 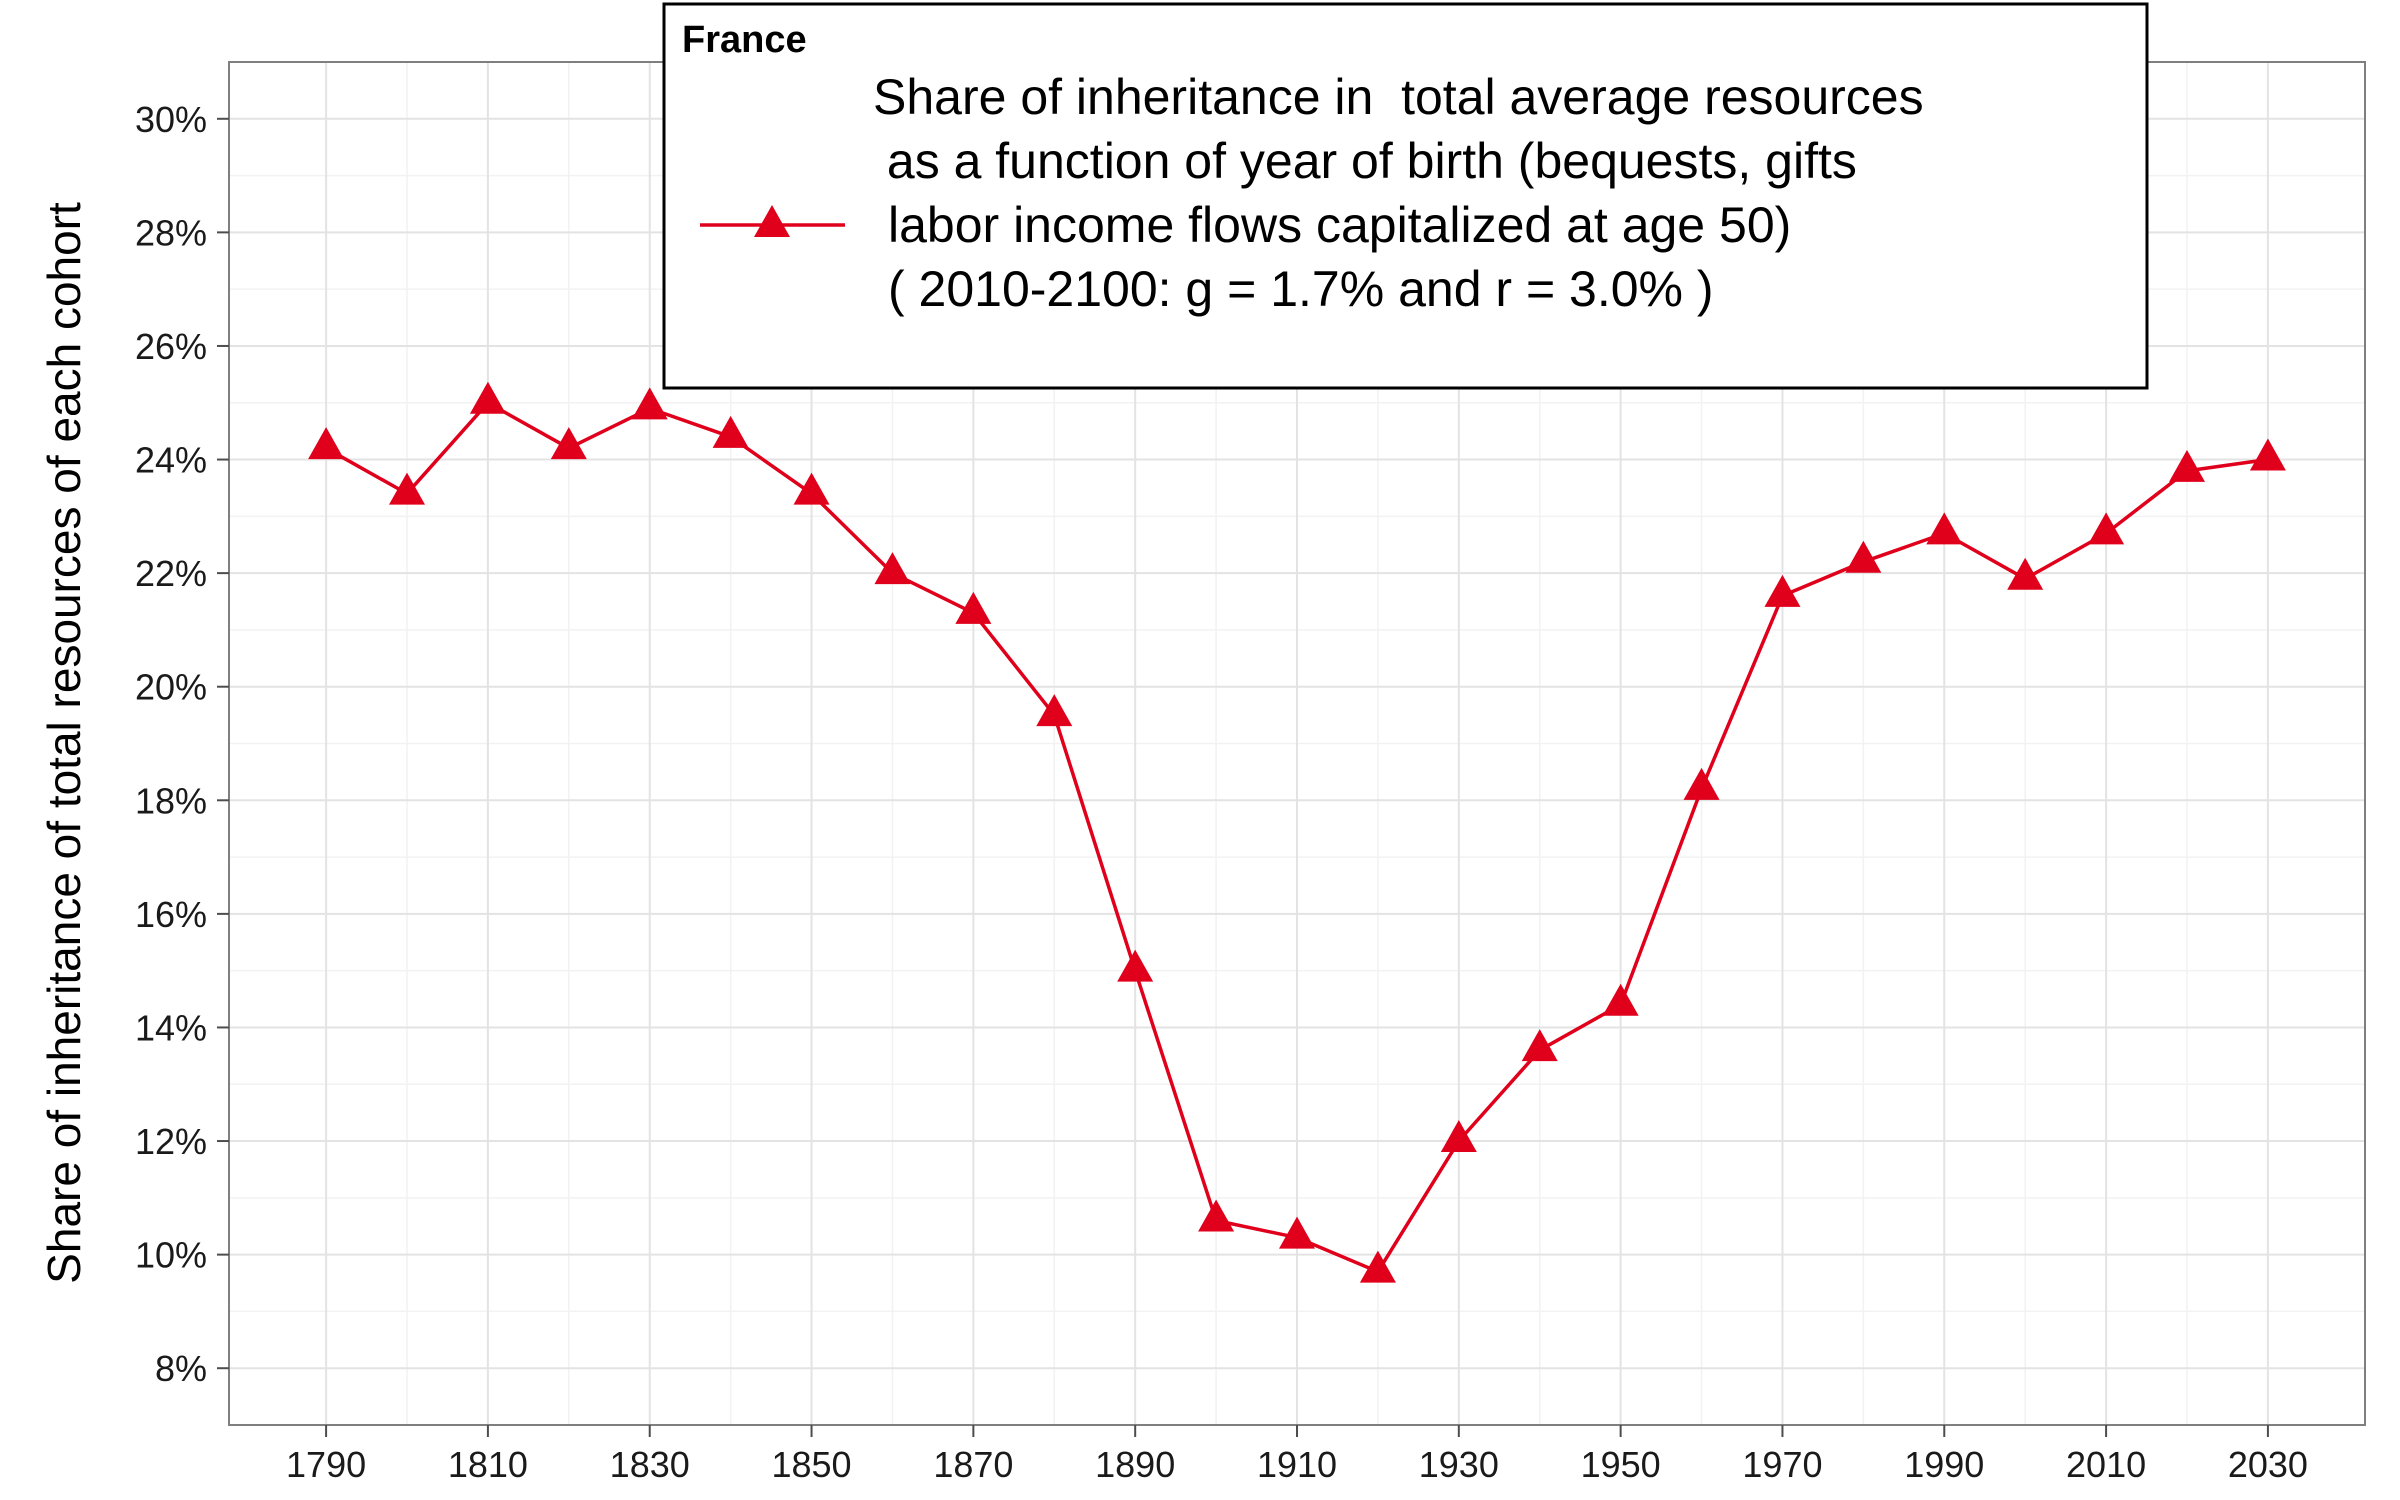 What do you see at coordinates (772, 221) in the screenshot?
I see `legend-key-marker` at bounding box center [772, 221].